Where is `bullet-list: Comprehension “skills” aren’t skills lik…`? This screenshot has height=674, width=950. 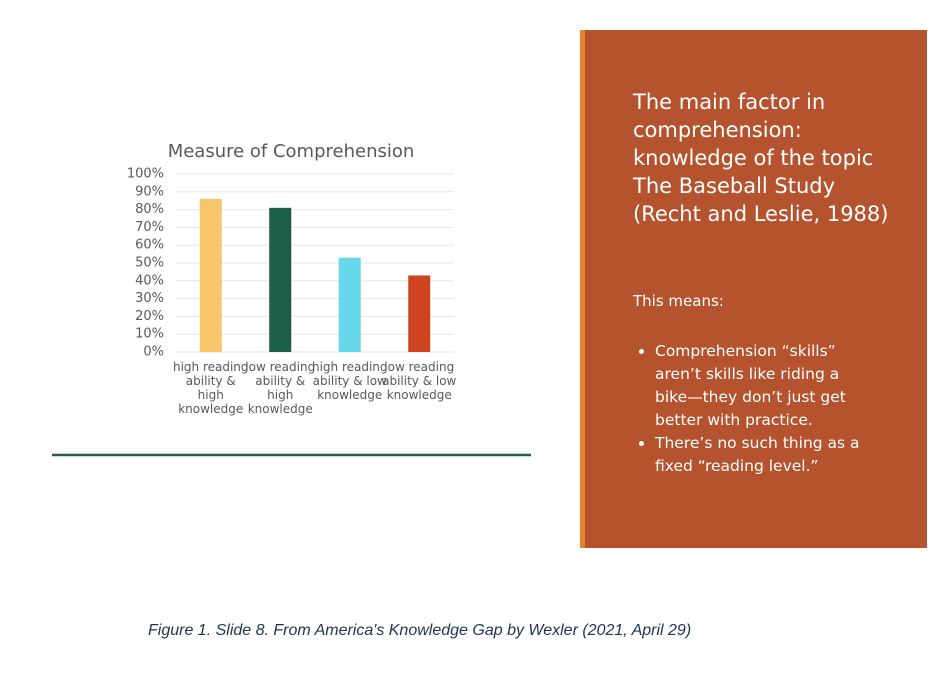
bullet-list: Comprehension “skills” aren’t skills lik… is located at coordinates (751, 409).